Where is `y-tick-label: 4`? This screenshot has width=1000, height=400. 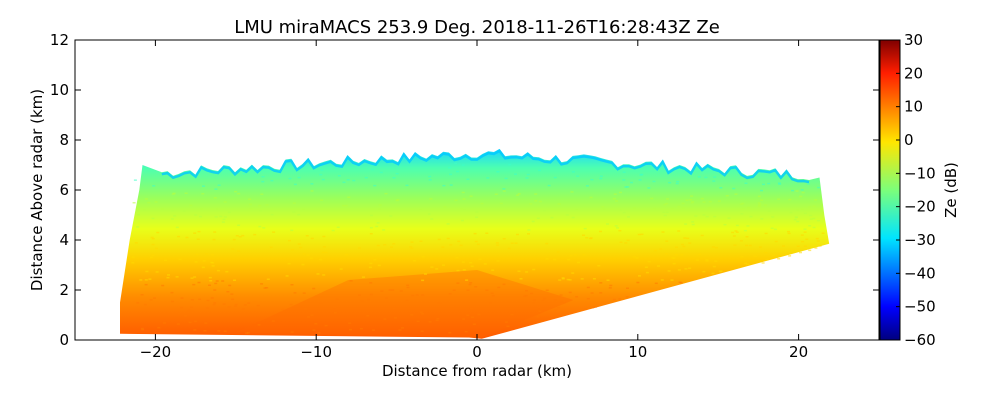
y-tick-label: 4 is located at coordinates (64, 240).